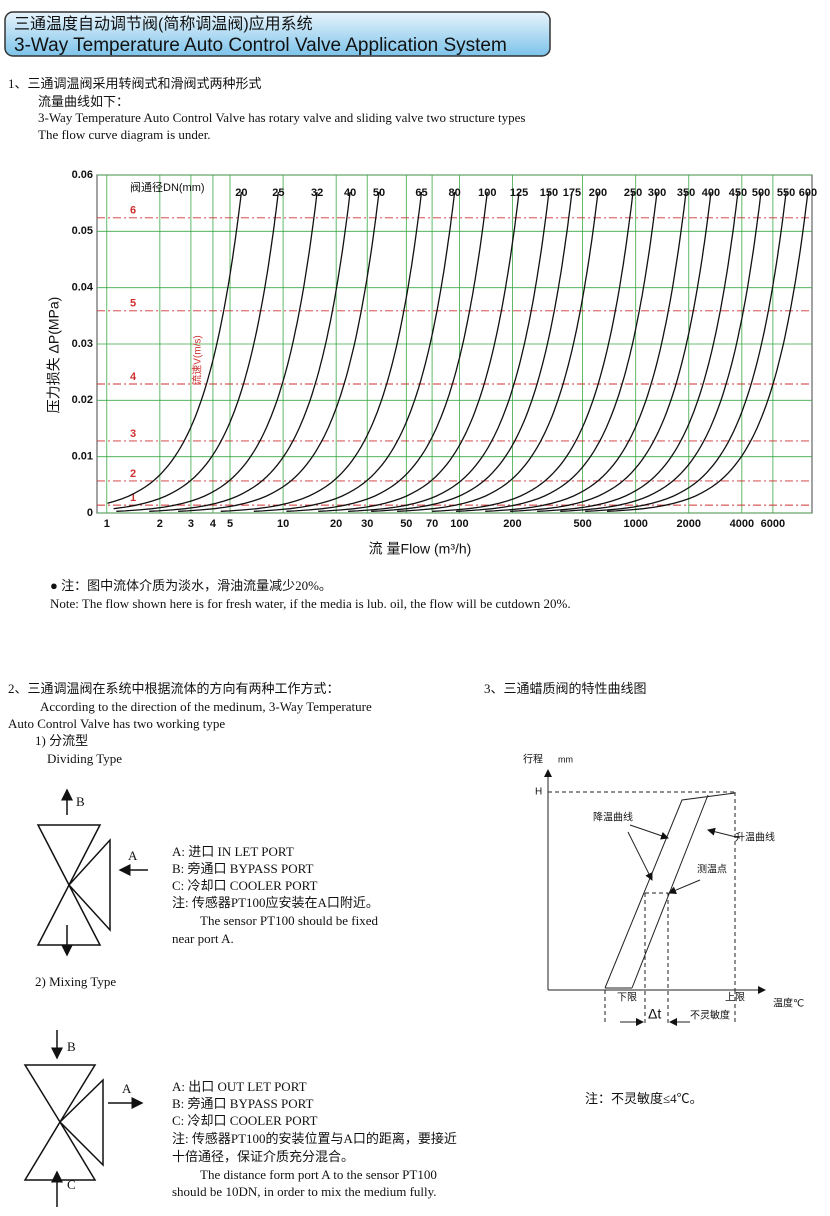 Image resolution: width=830 pixels, height=1216 pixels. What do you see at coordinates (755, 837) in the screenshot?
I see `diagram-label: 升温曲线` at bounding box center [755, 837].